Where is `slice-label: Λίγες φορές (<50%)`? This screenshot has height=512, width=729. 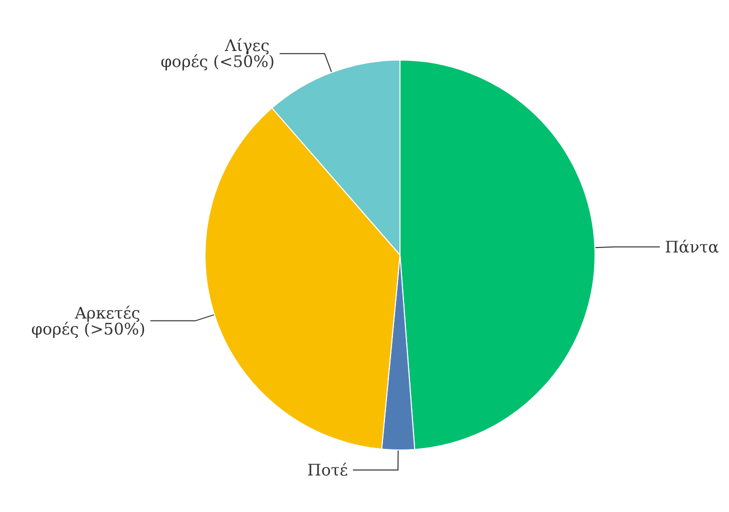
slice-label: Λίγες φορές (<50%) is located at coordinates (217, 54).